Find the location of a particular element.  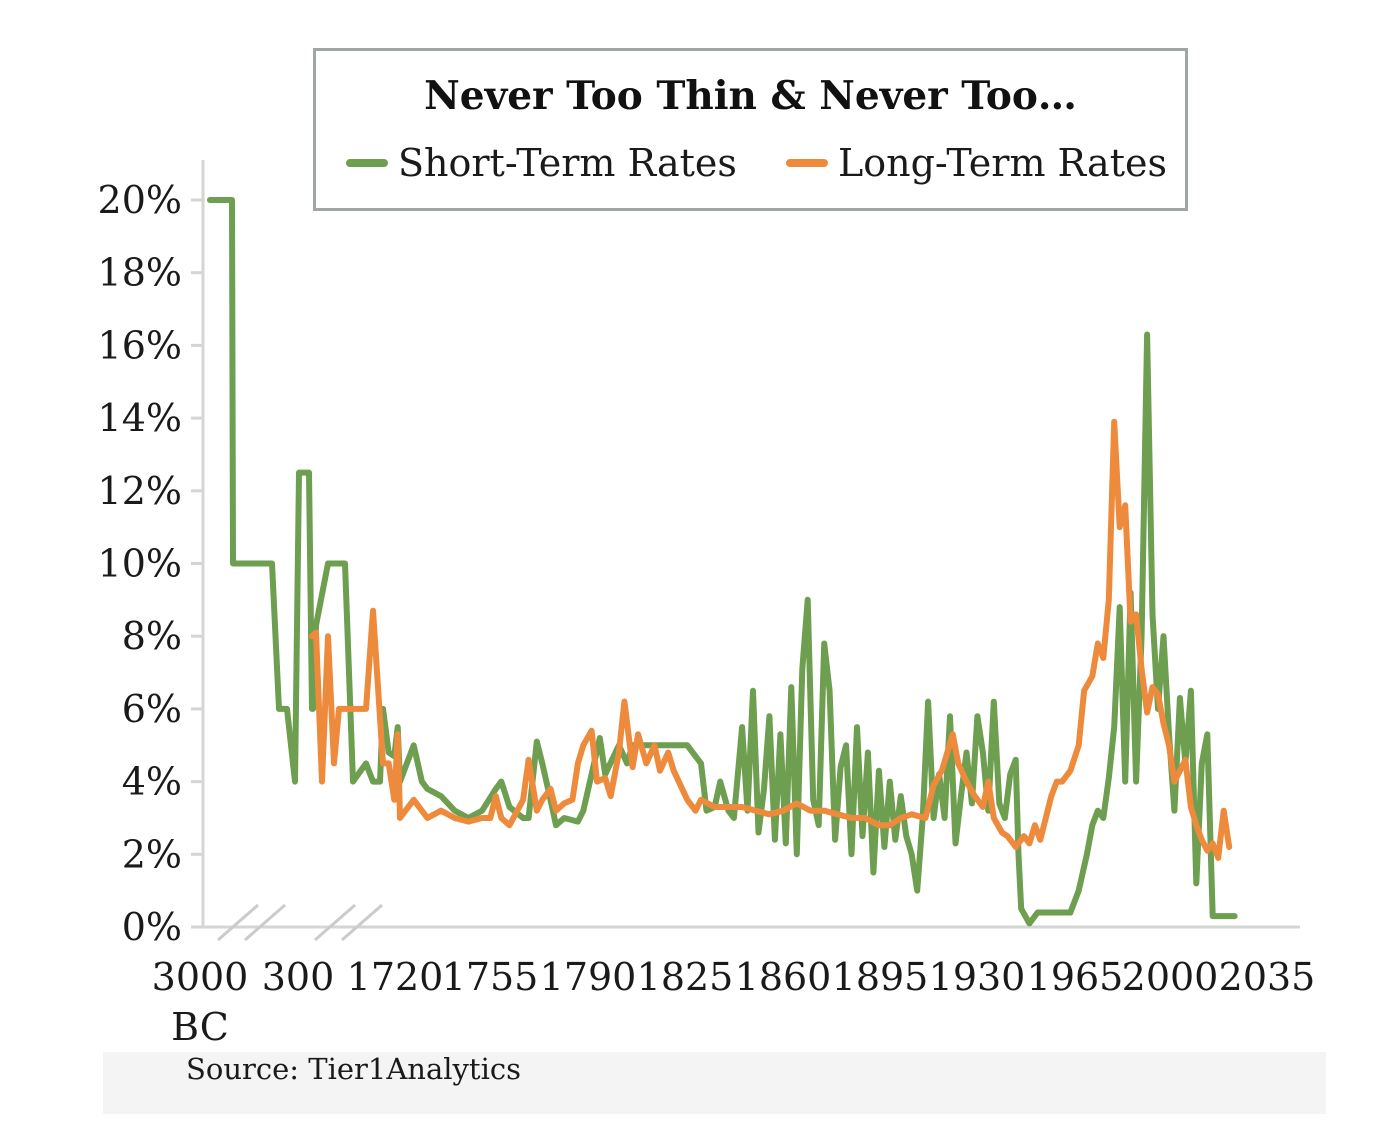

y-tick-label: 4% is located at coordinates (152, 782).